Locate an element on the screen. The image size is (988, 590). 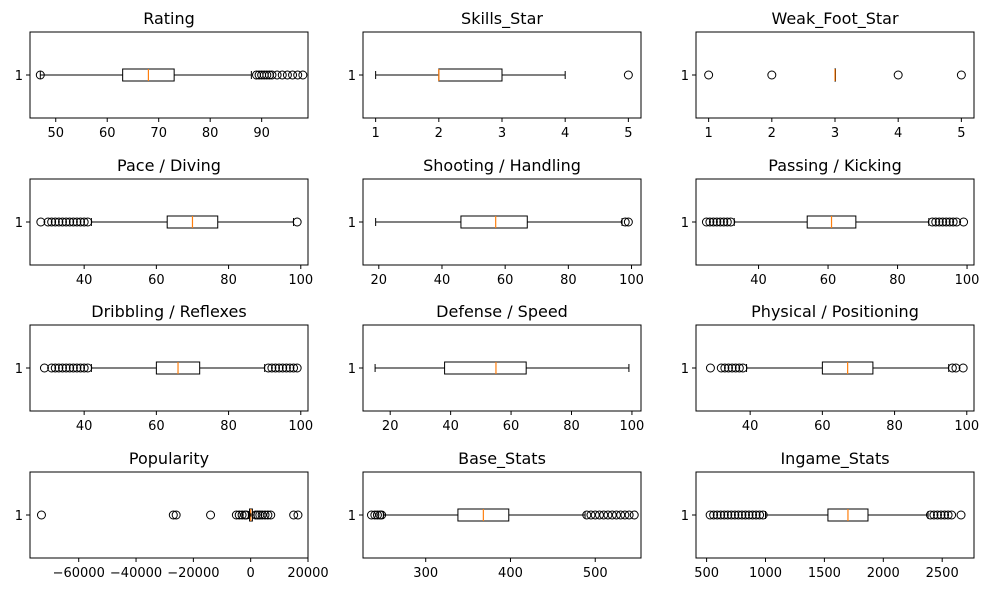
x-tick-label: 50 is located at coordinates (55, 133).